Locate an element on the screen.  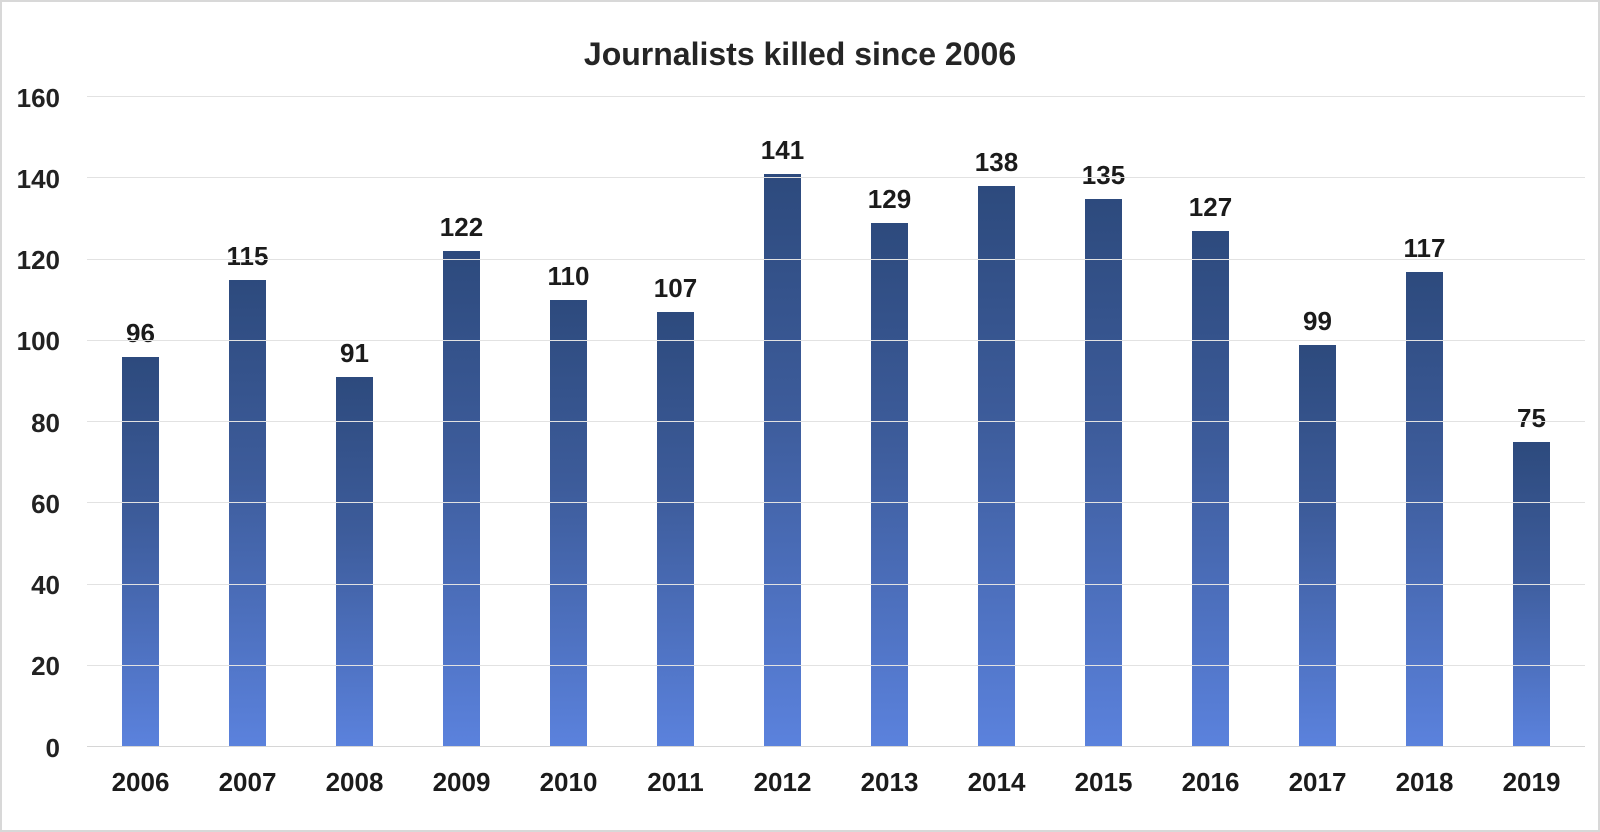
y-tick-label-40: 40 is located at coordinates (45, 585).